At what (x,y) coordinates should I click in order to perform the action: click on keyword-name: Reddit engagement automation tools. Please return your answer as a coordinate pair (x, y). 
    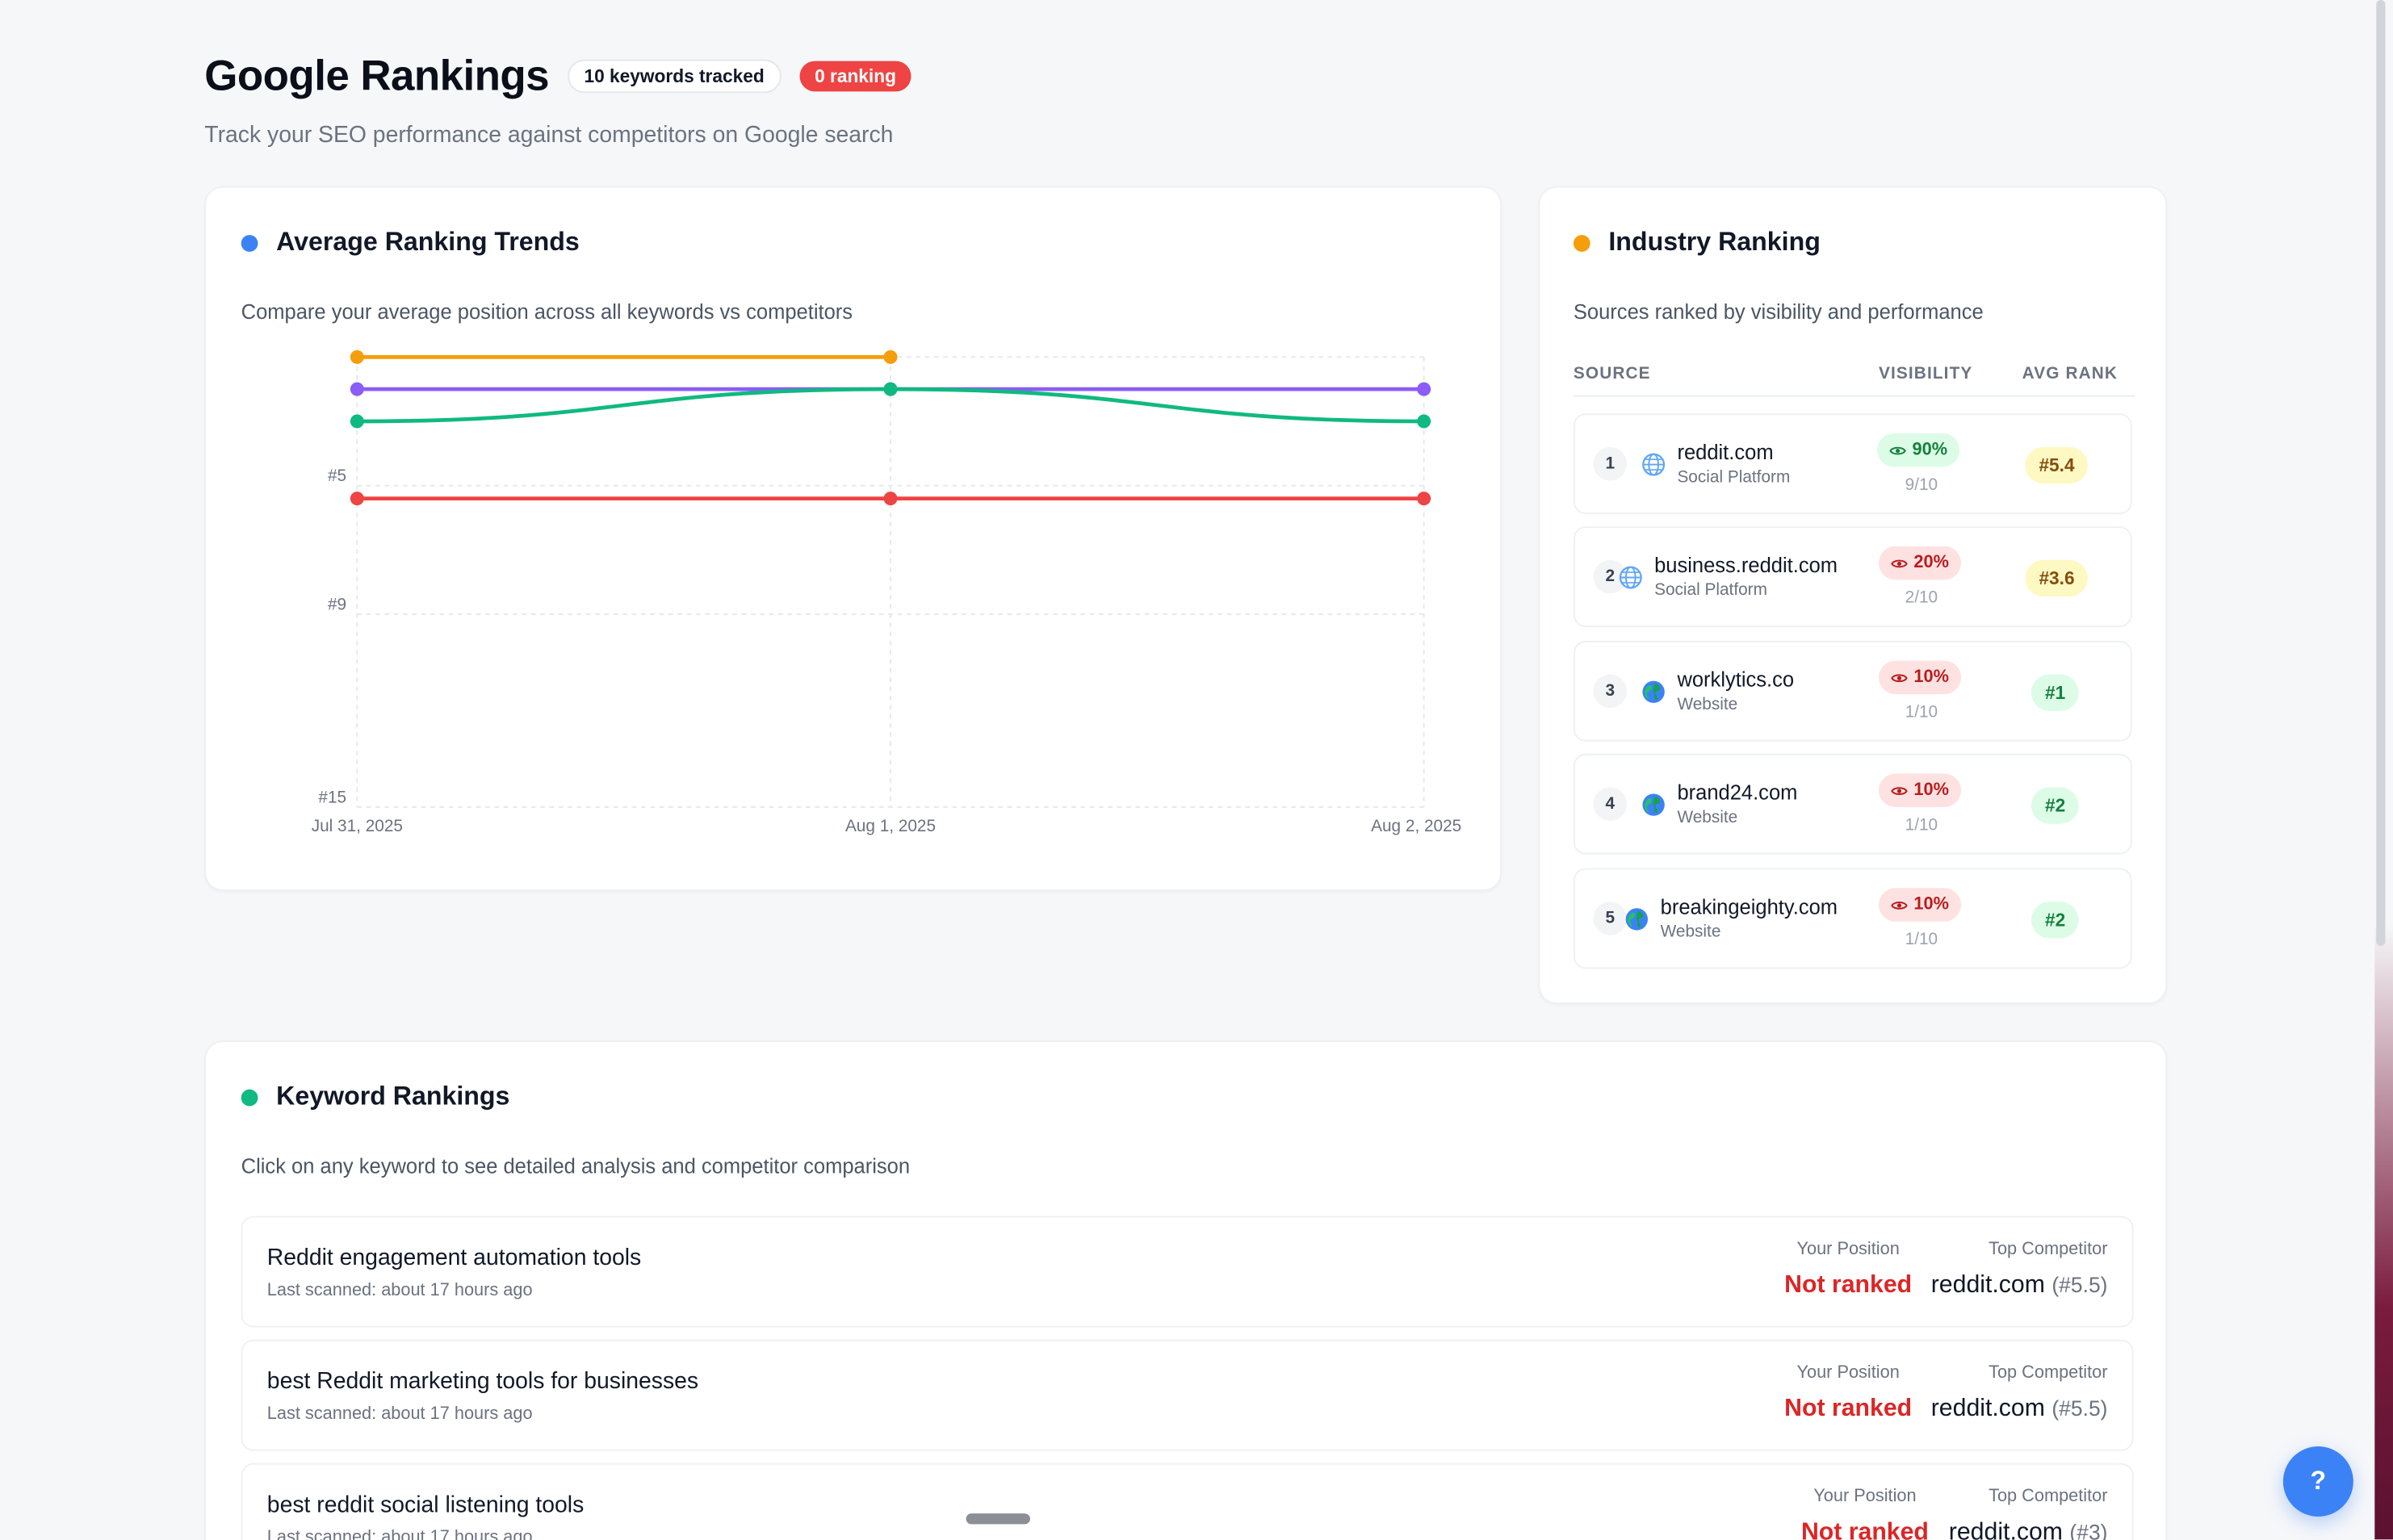
    Looking at the image, I should click on (454, 1258).